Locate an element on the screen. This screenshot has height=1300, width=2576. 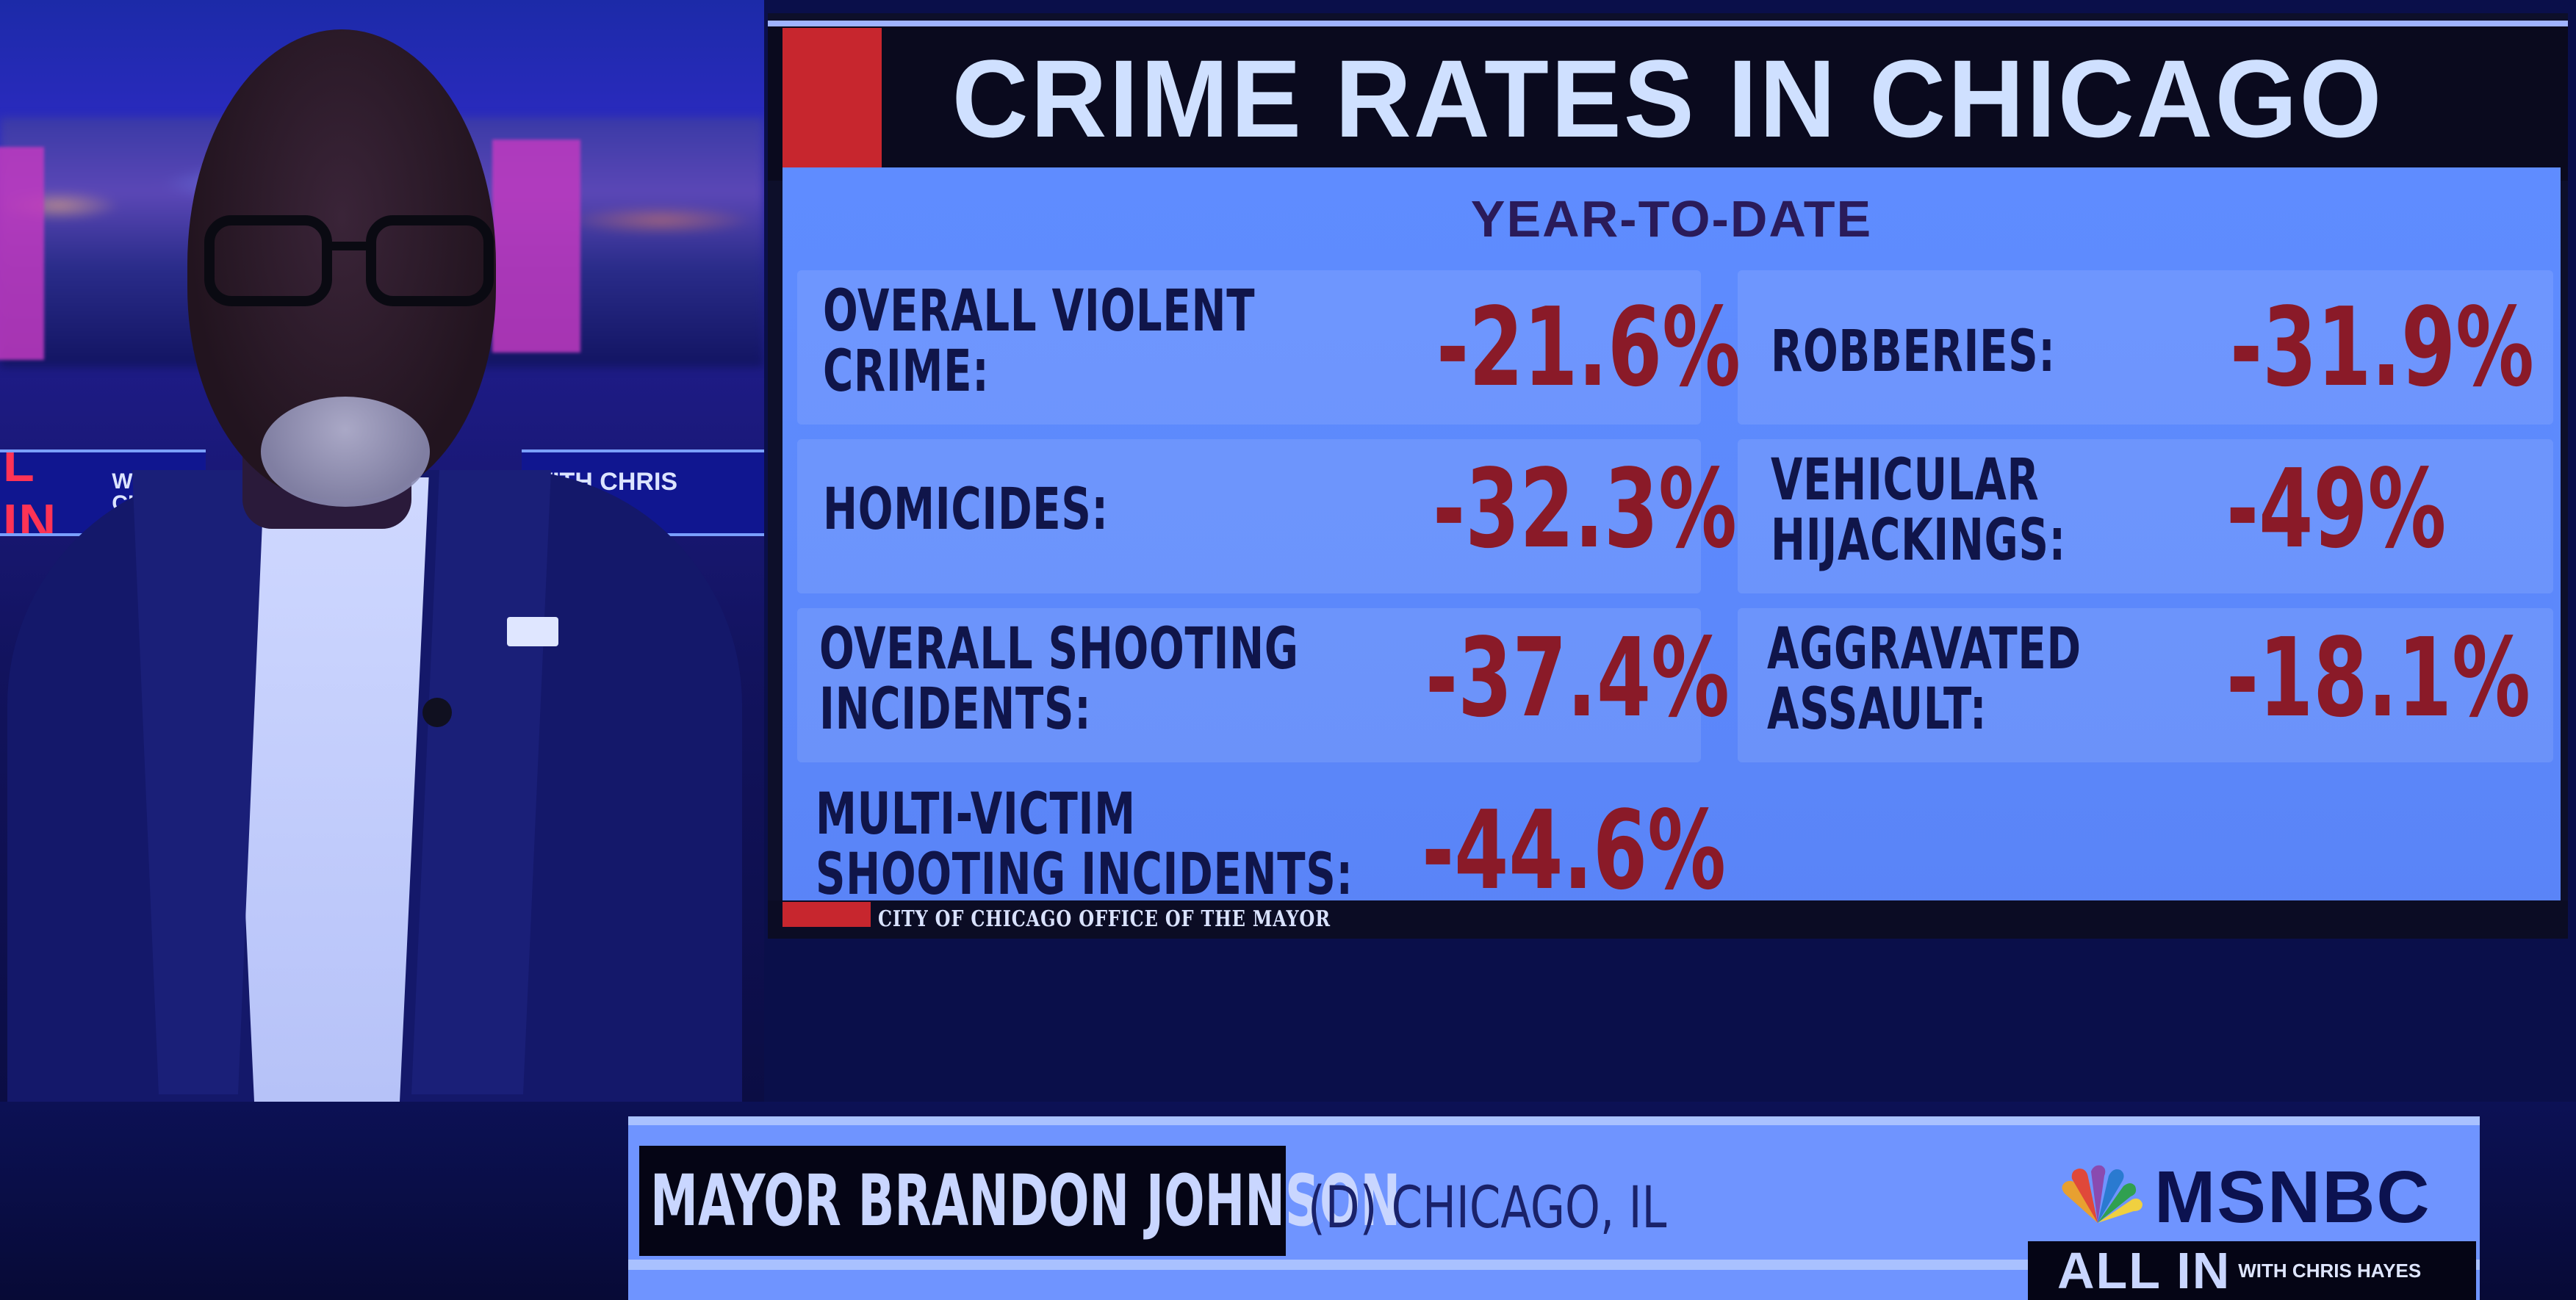
lapel-pin is located at coordinates (532, 631).